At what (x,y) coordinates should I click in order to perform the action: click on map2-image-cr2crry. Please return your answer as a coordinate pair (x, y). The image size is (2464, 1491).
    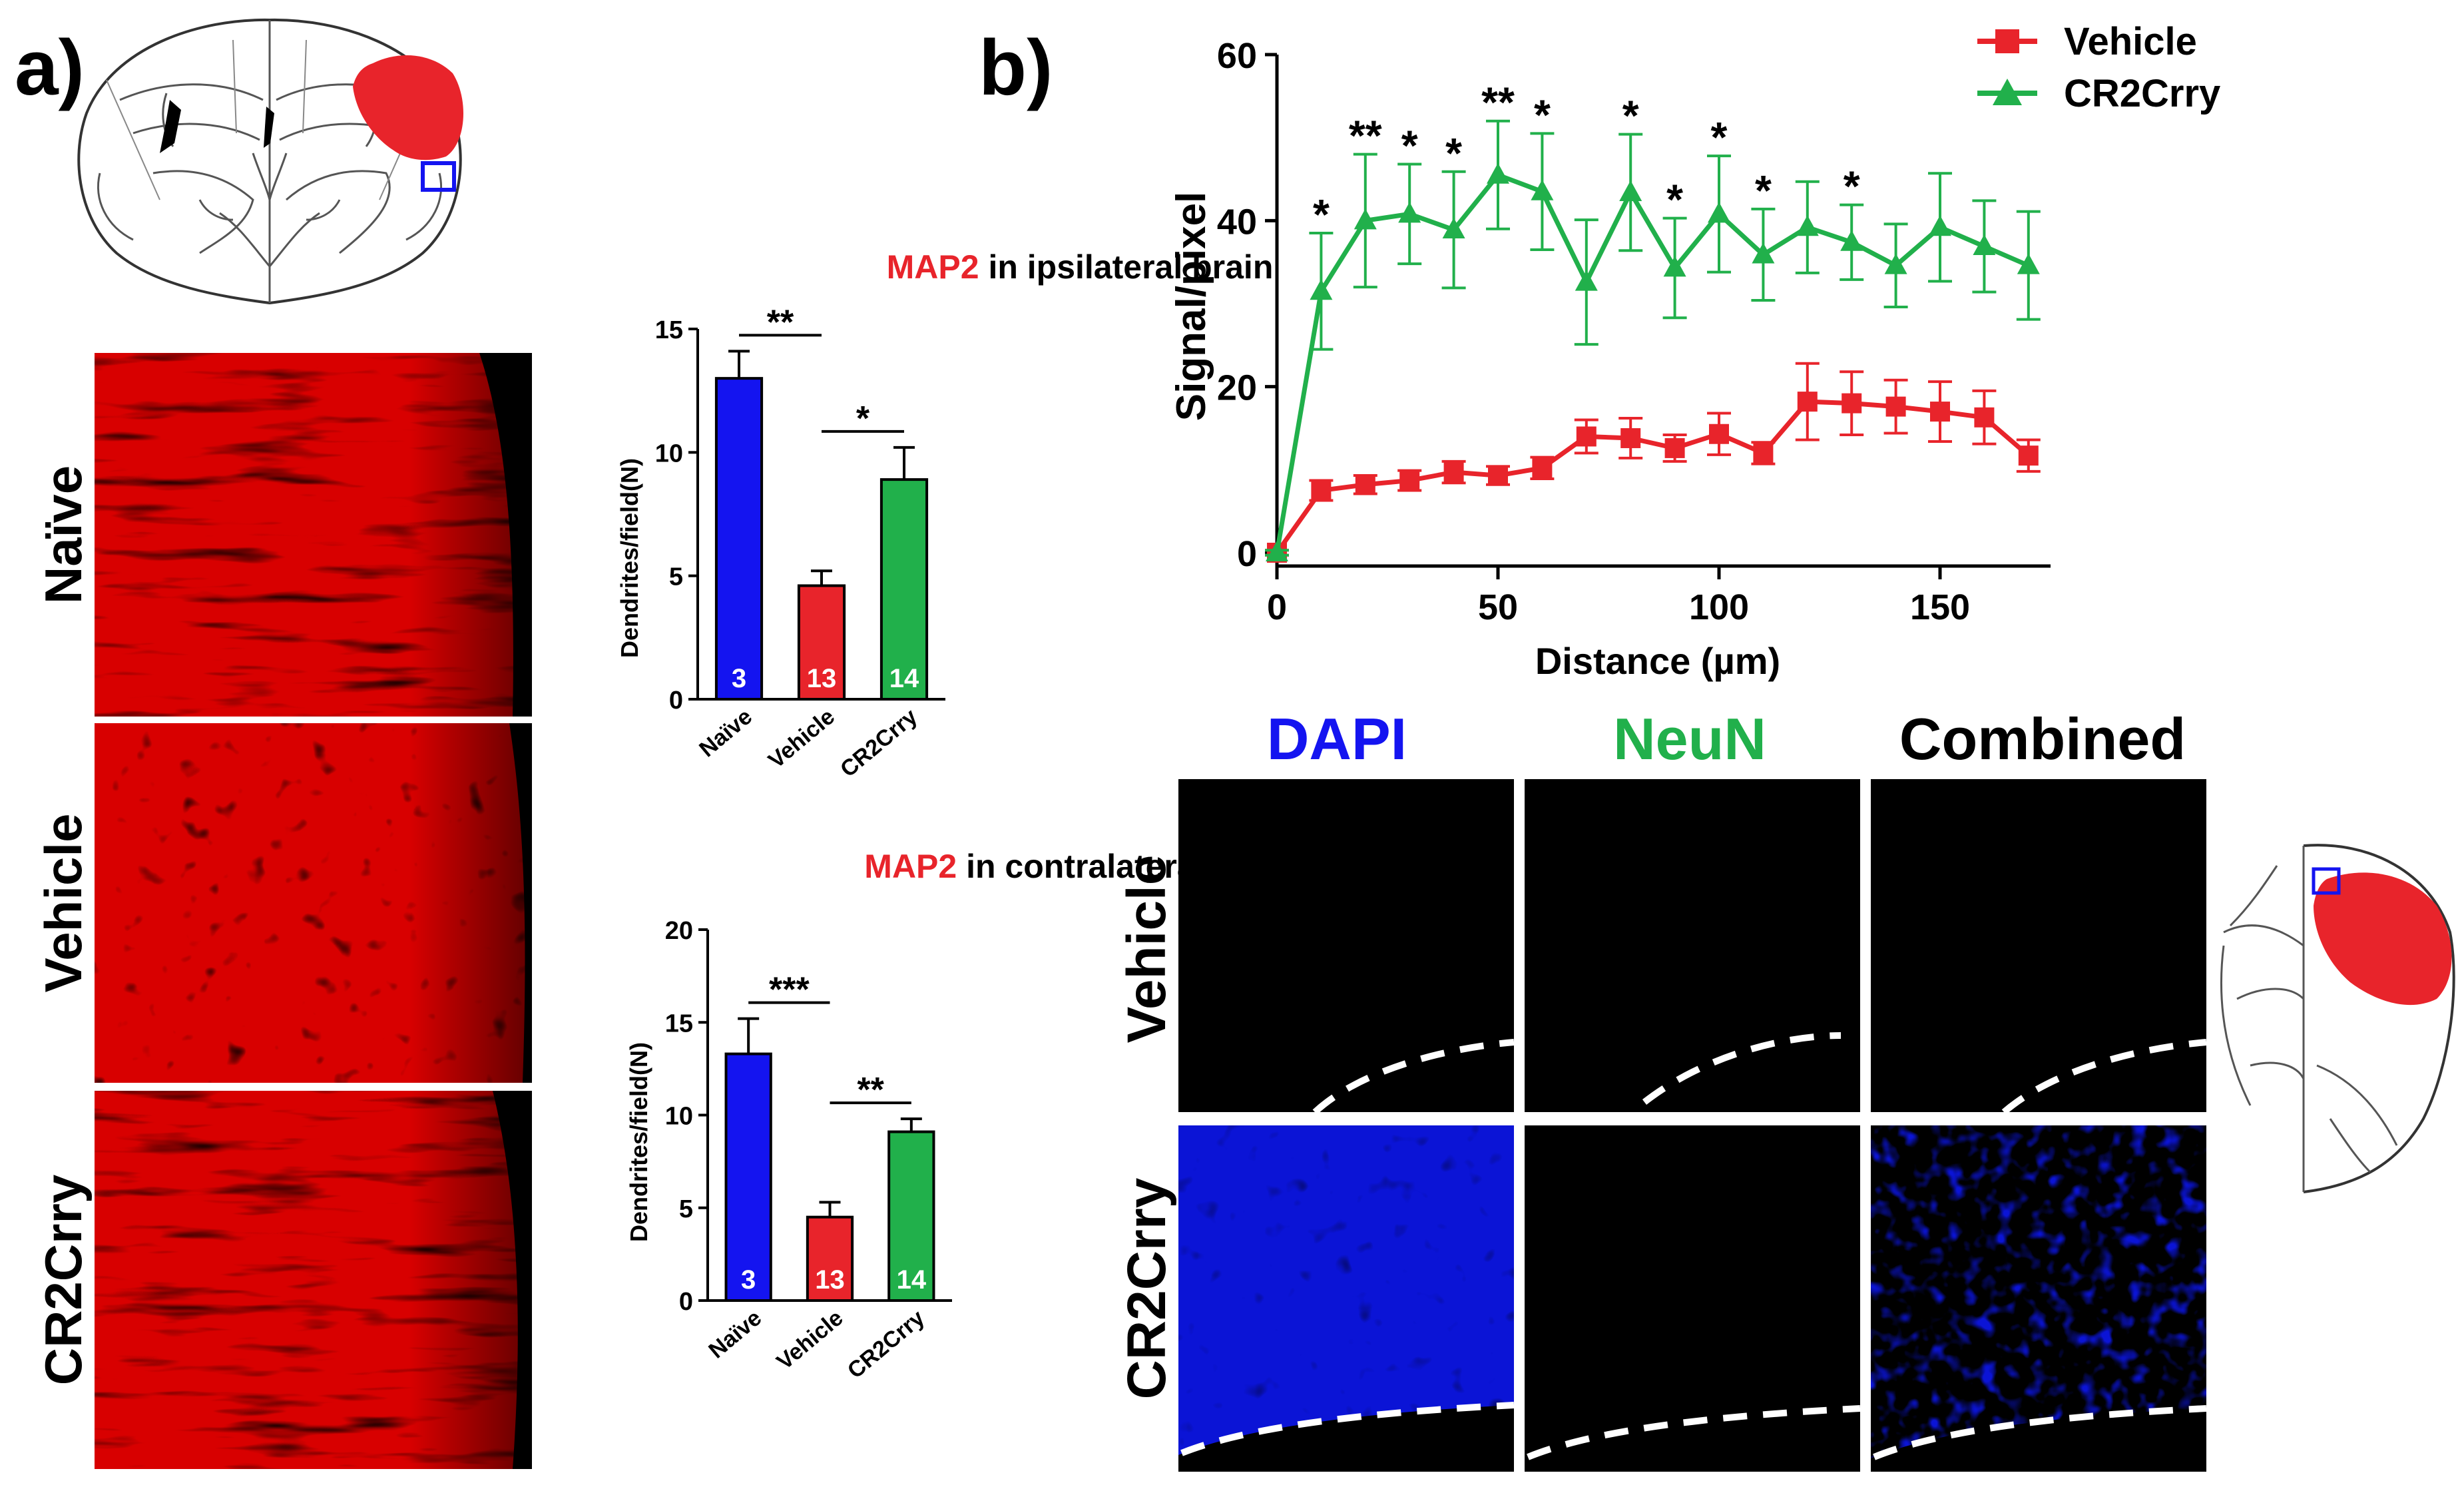
    Looking at the image, I should click on (313, 1280).